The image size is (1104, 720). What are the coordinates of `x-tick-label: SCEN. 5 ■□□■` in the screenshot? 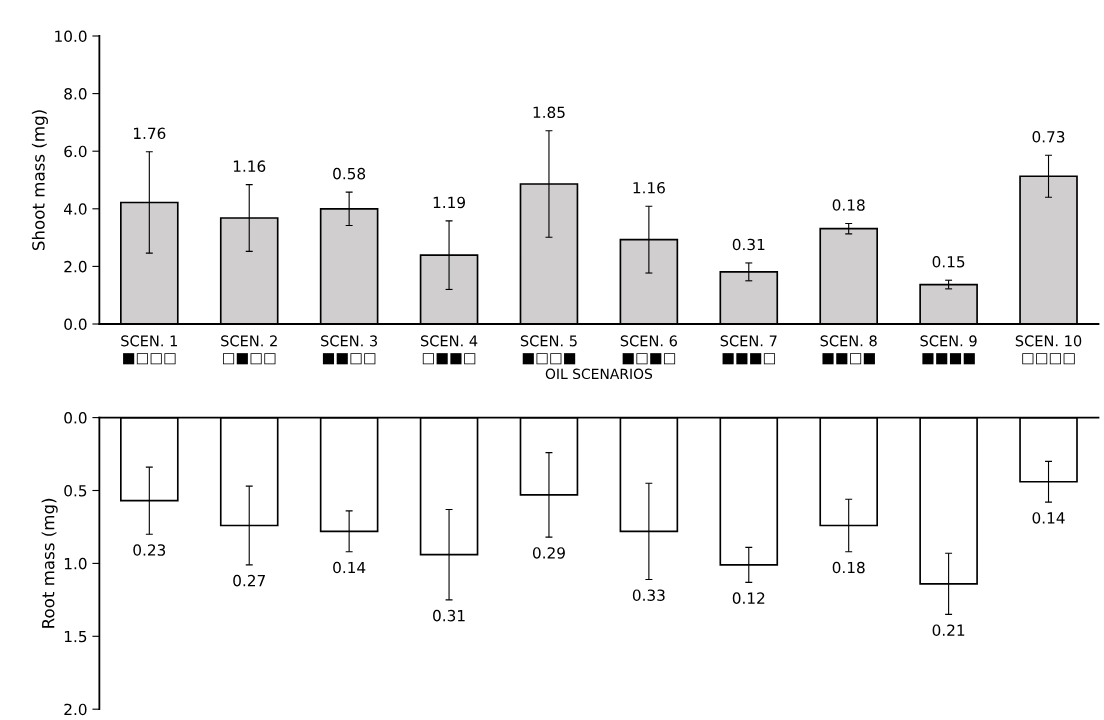 It's located at (548, 350).